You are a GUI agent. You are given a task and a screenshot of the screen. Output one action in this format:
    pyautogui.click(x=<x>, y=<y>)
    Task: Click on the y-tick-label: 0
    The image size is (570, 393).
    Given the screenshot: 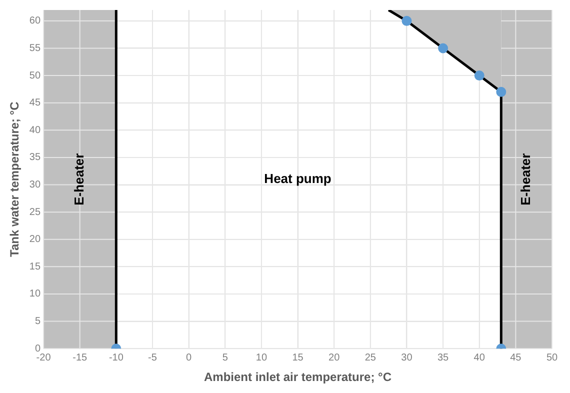 What is the action you would take?
    pyautogui.click(x=37, y=348)
    